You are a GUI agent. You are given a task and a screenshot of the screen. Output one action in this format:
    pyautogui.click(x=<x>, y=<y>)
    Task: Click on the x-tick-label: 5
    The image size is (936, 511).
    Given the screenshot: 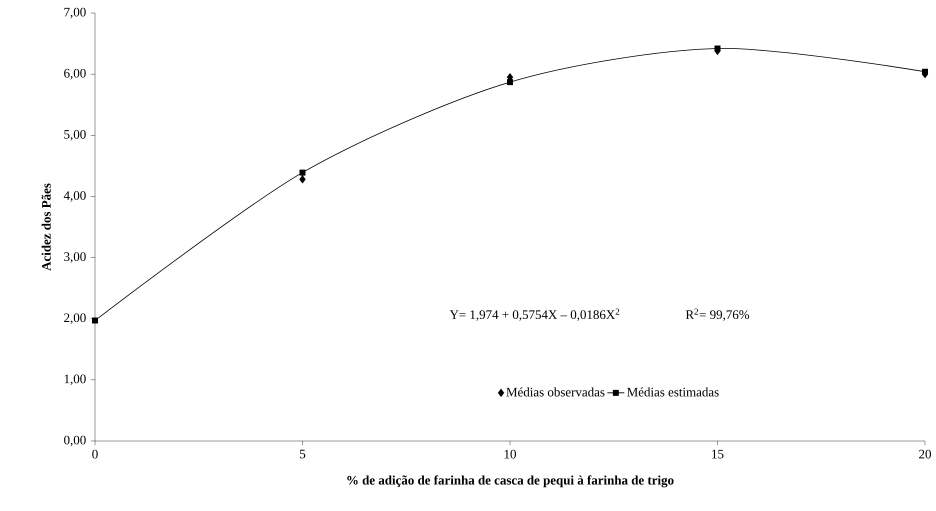 What is the action you would take?
    pyautogui.click(x=303, y=454)
    